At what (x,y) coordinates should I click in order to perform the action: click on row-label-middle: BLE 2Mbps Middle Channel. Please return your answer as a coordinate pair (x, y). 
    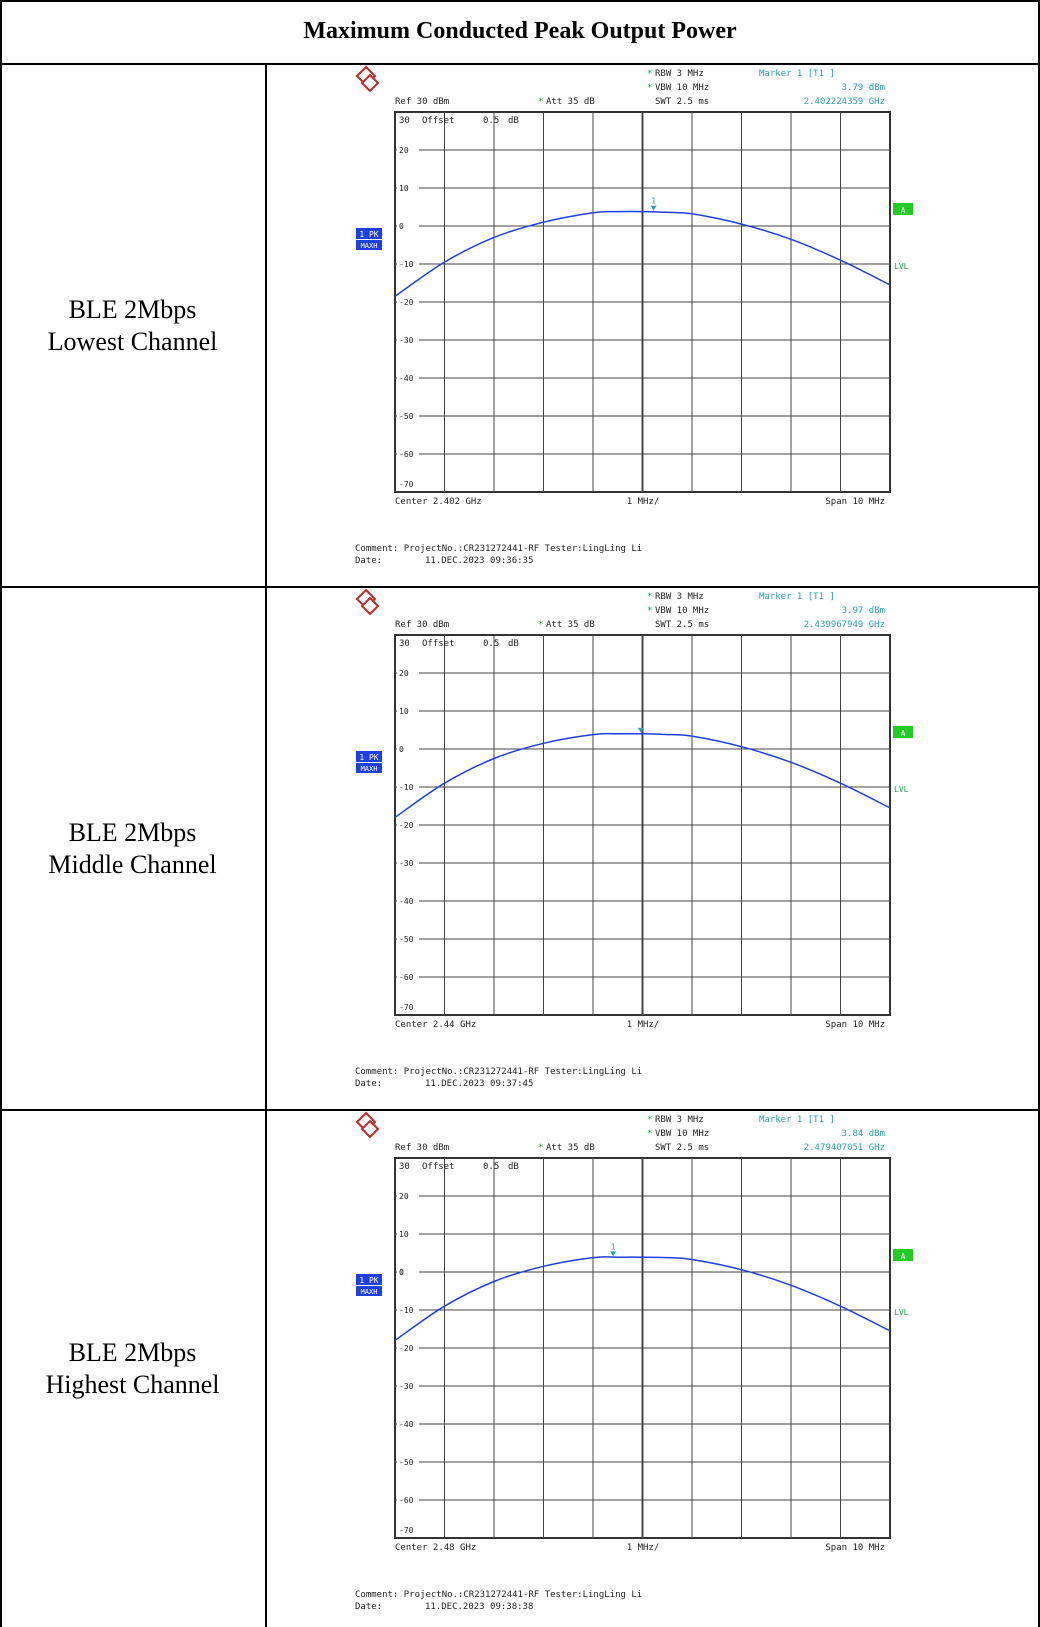
    Looking at the image, I should click on (132, 848).